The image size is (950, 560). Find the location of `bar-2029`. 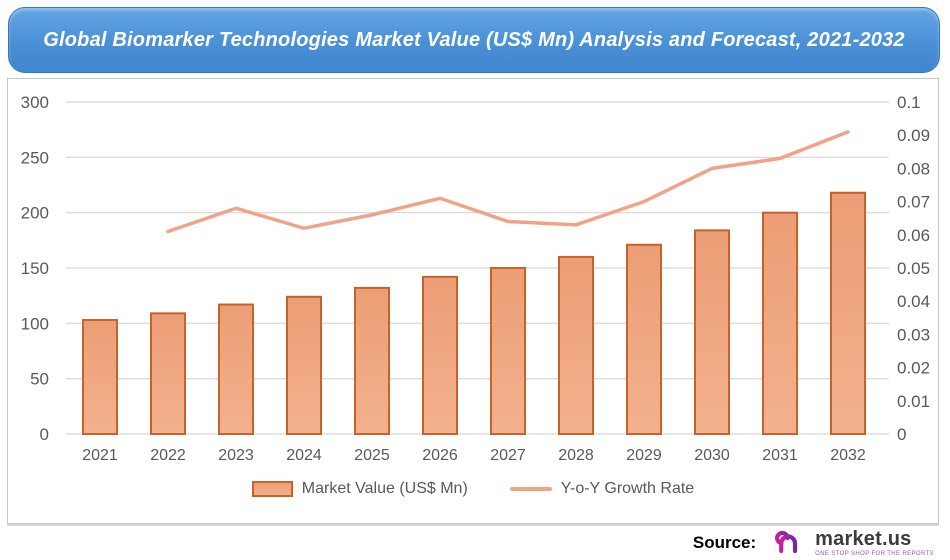

bar-2029 is located at coordinates (644, 339).